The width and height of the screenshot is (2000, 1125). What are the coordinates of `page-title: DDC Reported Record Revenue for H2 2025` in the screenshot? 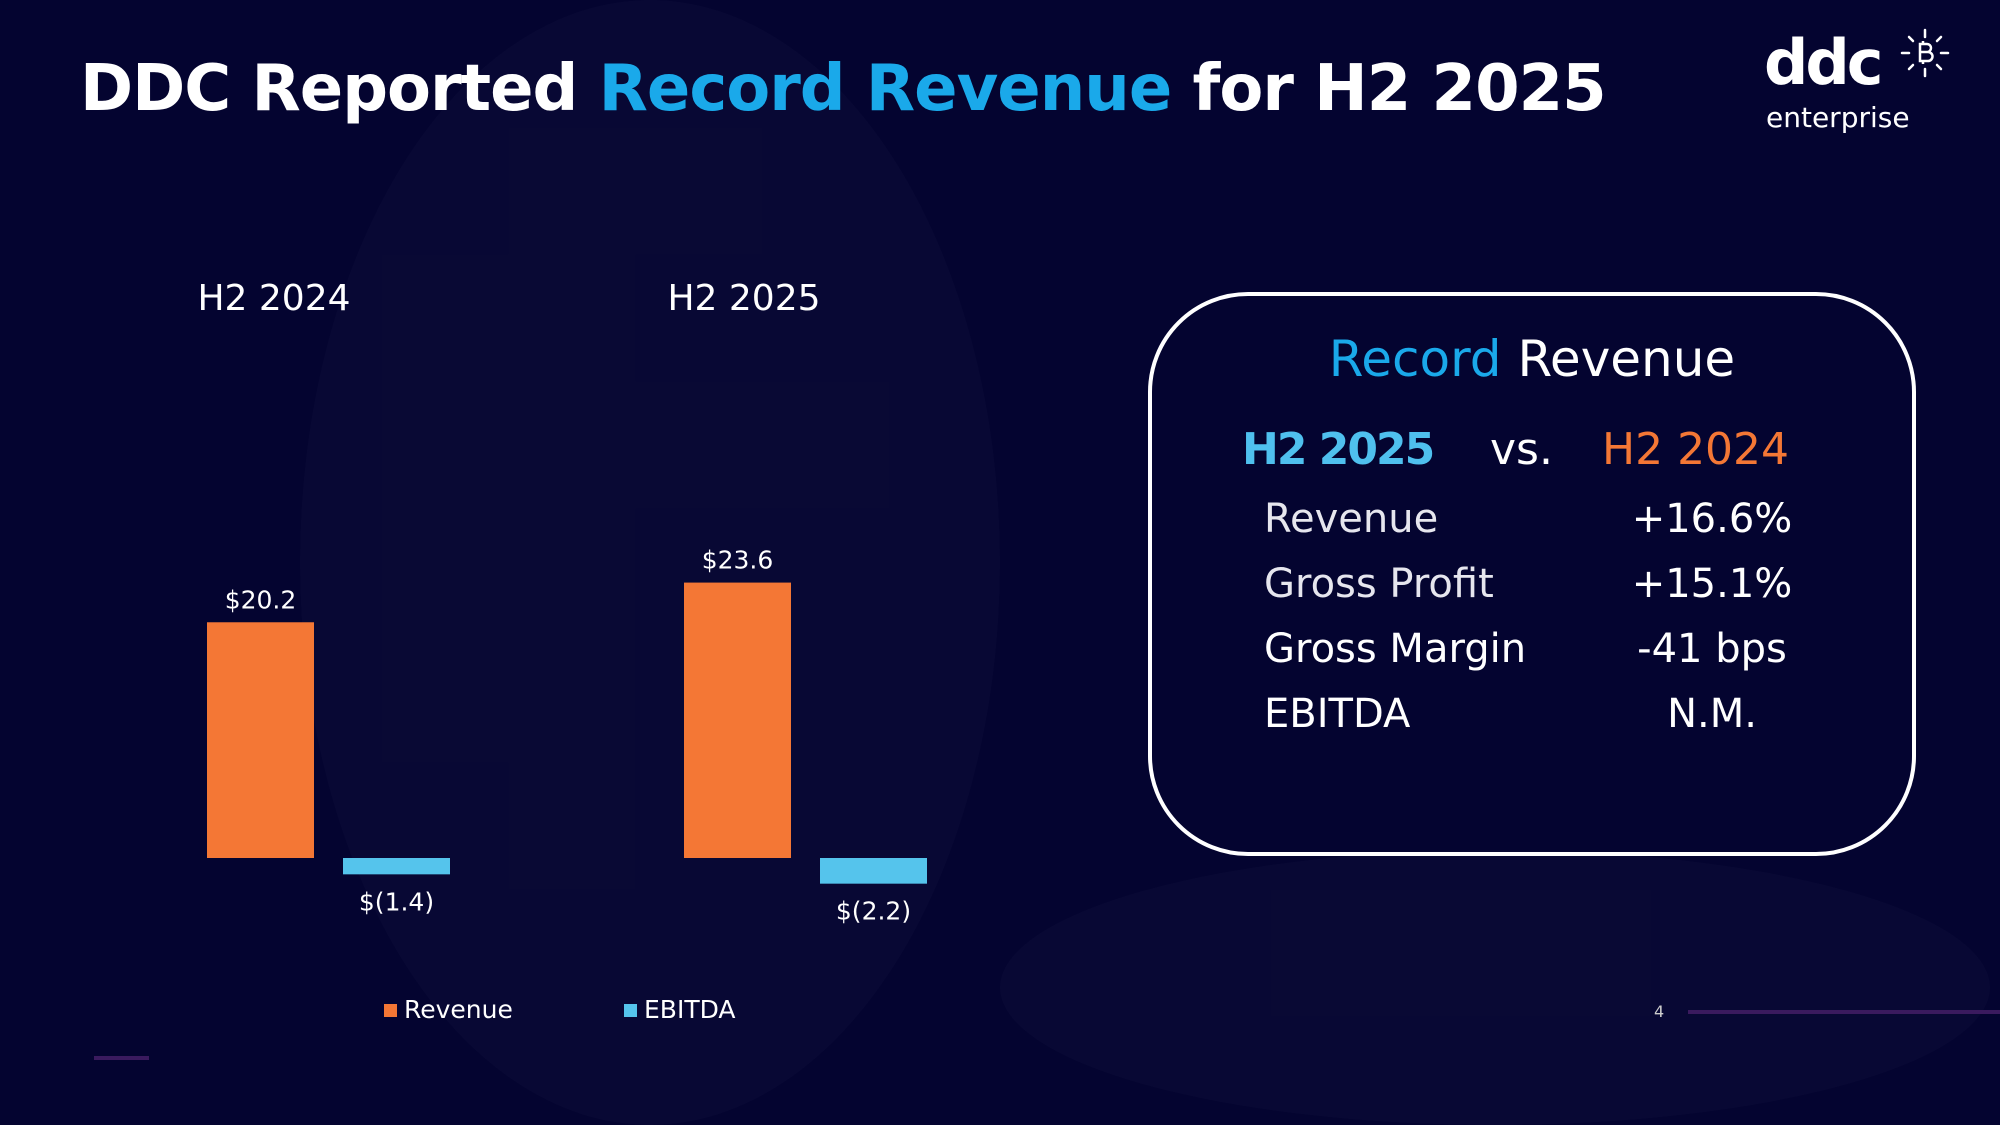 It's located at (843, 89).